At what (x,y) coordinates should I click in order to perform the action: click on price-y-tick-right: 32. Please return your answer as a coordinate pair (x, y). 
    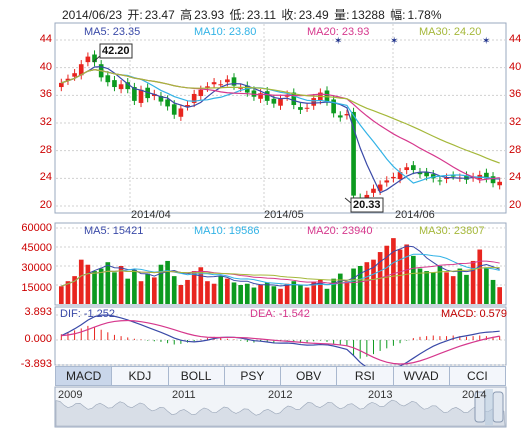
    Looking at the image, I should click on (515, 122).